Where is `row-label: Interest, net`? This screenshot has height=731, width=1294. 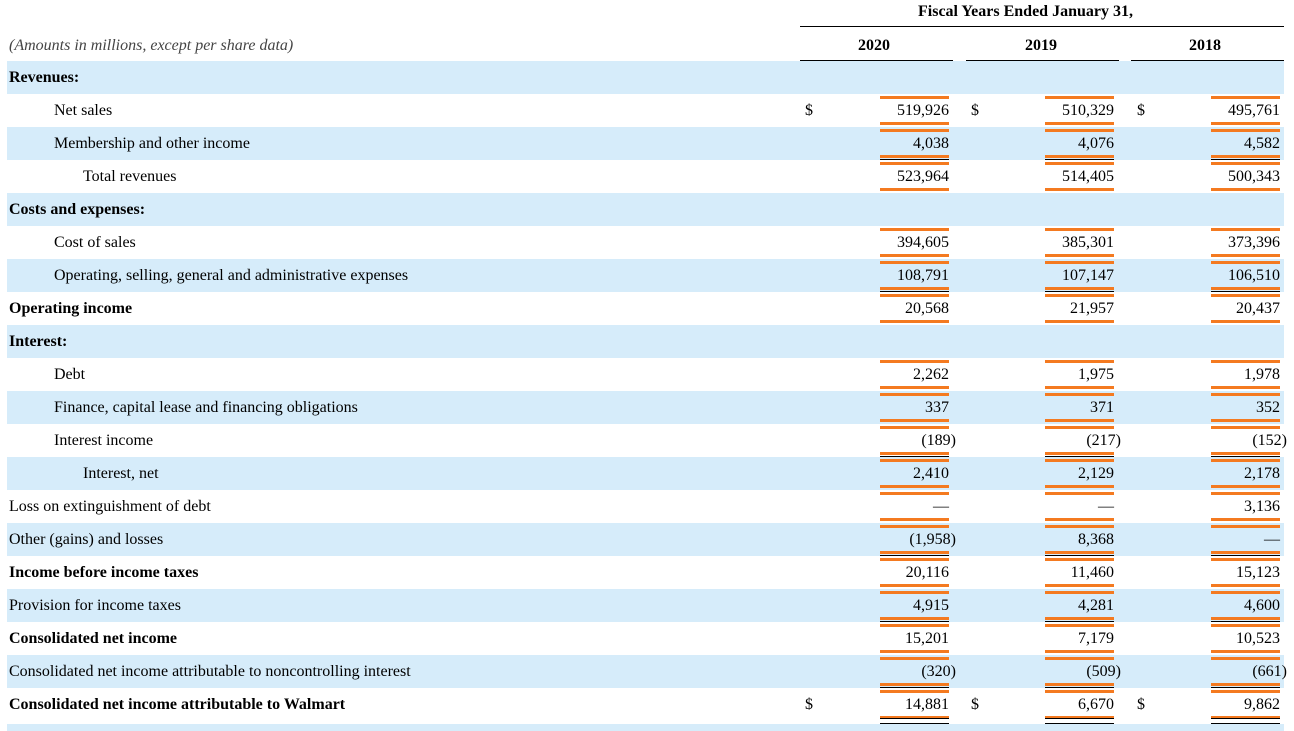 row-label: Interest, net is located at coordinates (121, 473).